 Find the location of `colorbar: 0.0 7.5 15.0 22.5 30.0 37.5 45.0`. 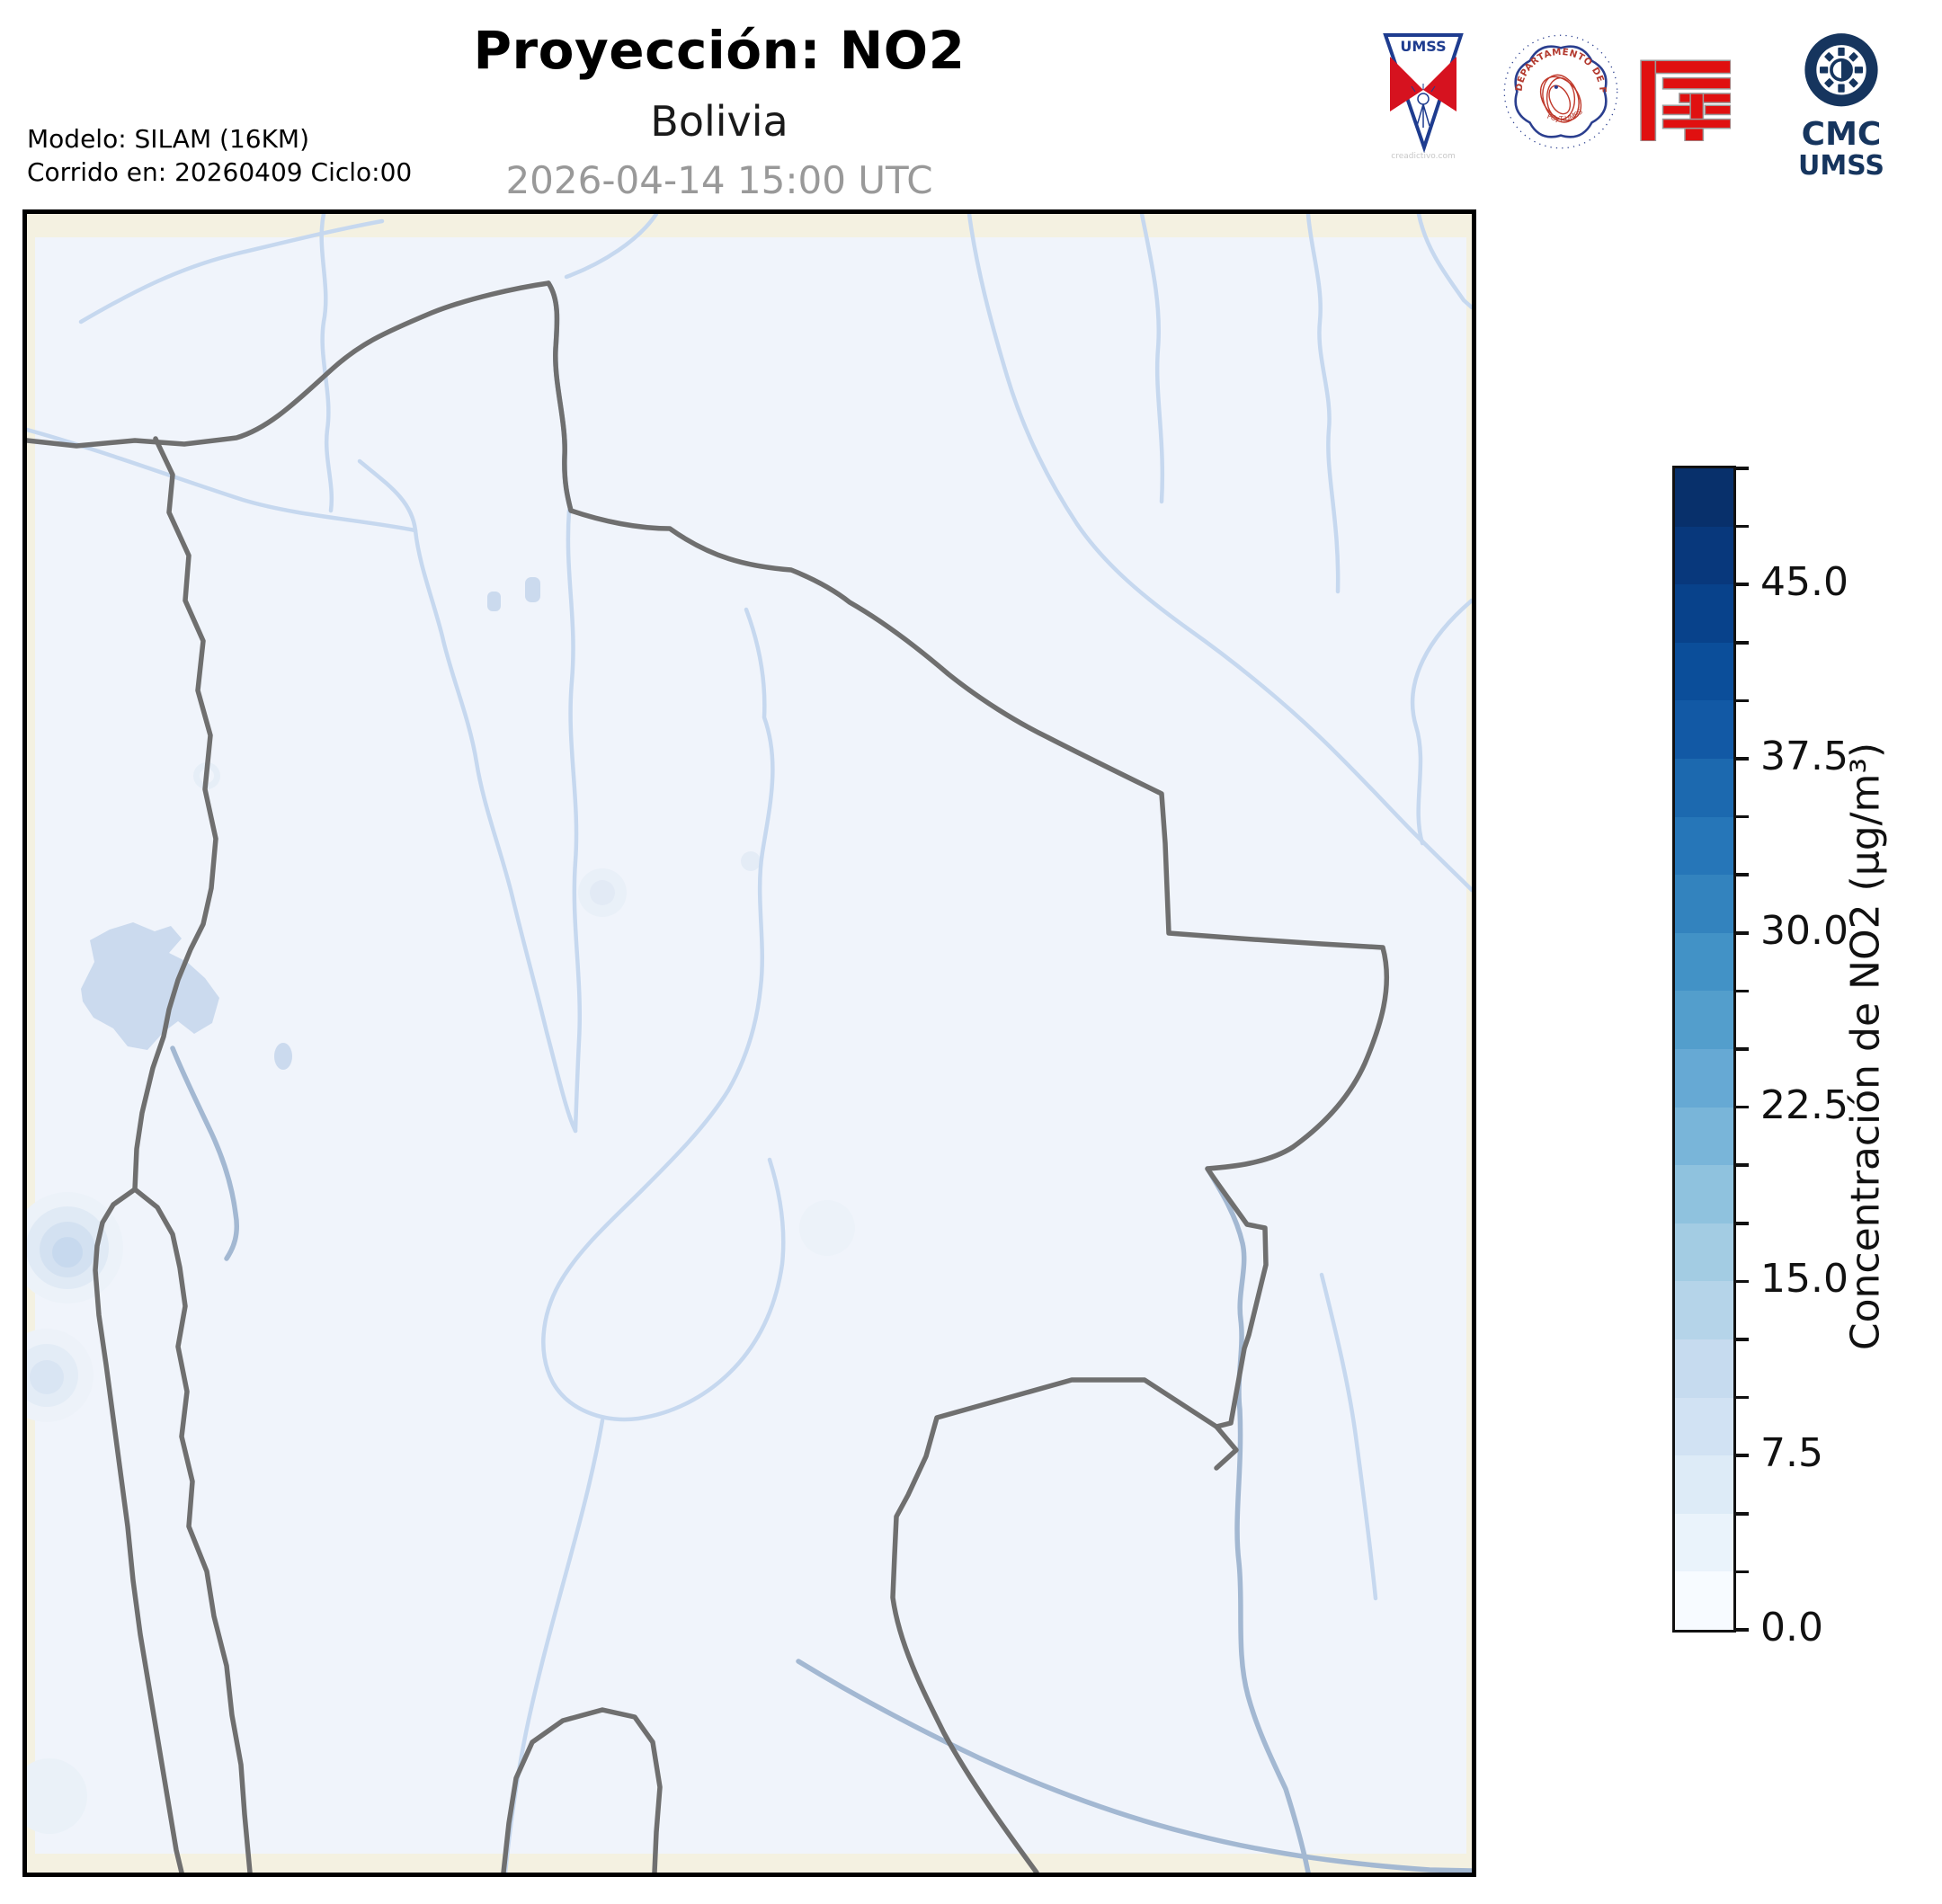

colorbar: 0.0 7.5 15.0 22.5 30.0 37.5 45.0 is located at coordinates (1760, 1058).